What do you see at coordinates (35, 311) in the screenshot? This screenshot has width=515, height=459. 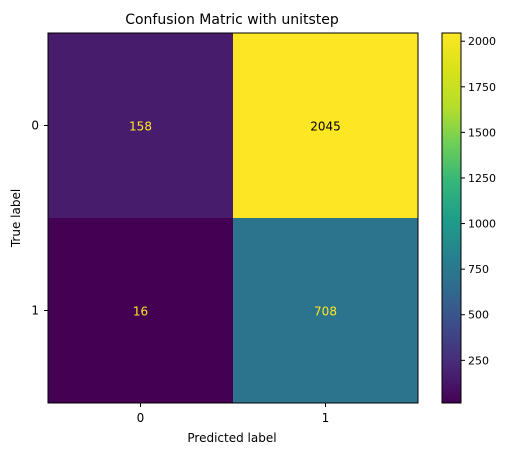 I see `y-tick-label: 1` at bounding box center [35, 311].